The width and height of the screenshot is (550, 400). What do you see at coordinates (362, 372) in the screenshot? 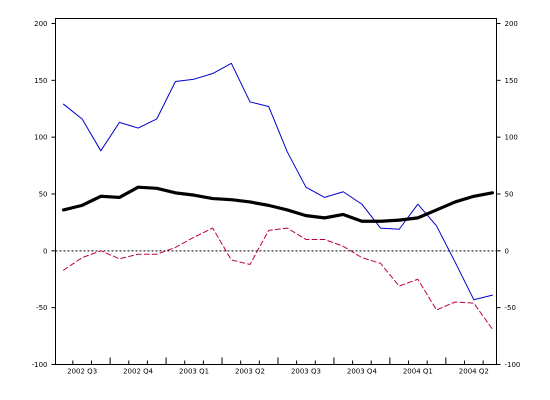
I see `x-tick-label: 2003 Q4` at bounding box center [362, 372].